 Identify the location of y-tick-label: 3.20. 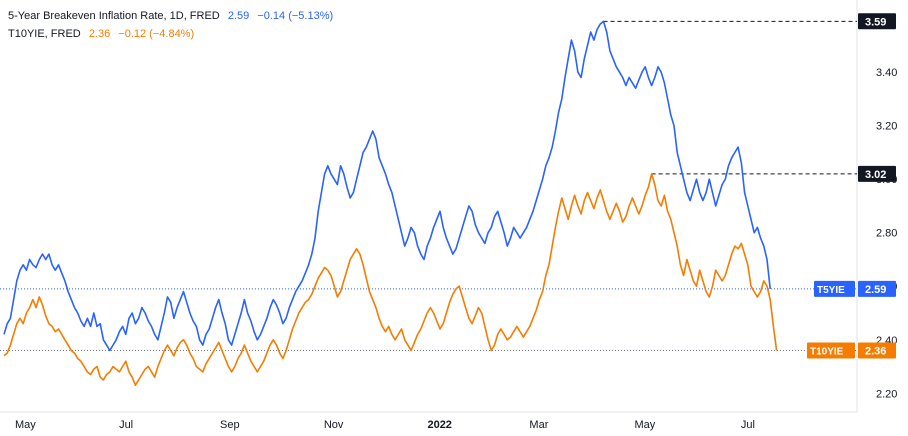
(886, 127).